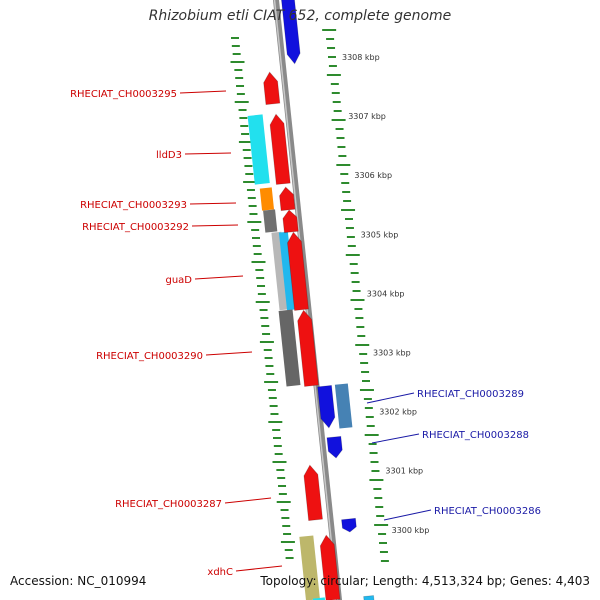 The height and width of the screenshot is (600, 600). What do you see at coordinates (272, 88) in the screenshot?
I see `gene-arrow-RHECIAT_CH0003295` at bounding box center [272, 88].